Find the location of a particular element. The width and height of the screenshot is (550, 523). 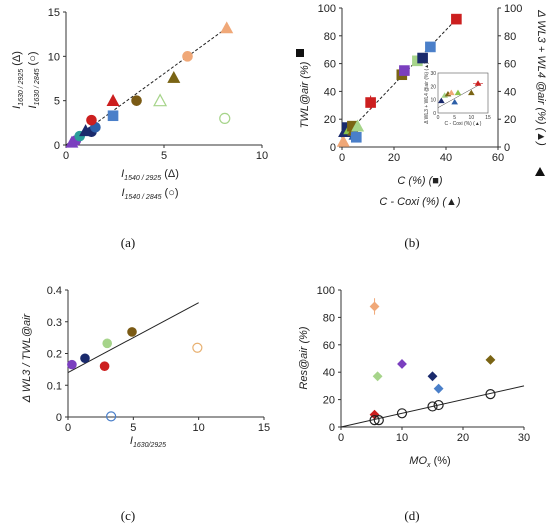

x-axis-label: I1540 / 2925 (Δ) is located at coordinates (150, 175).